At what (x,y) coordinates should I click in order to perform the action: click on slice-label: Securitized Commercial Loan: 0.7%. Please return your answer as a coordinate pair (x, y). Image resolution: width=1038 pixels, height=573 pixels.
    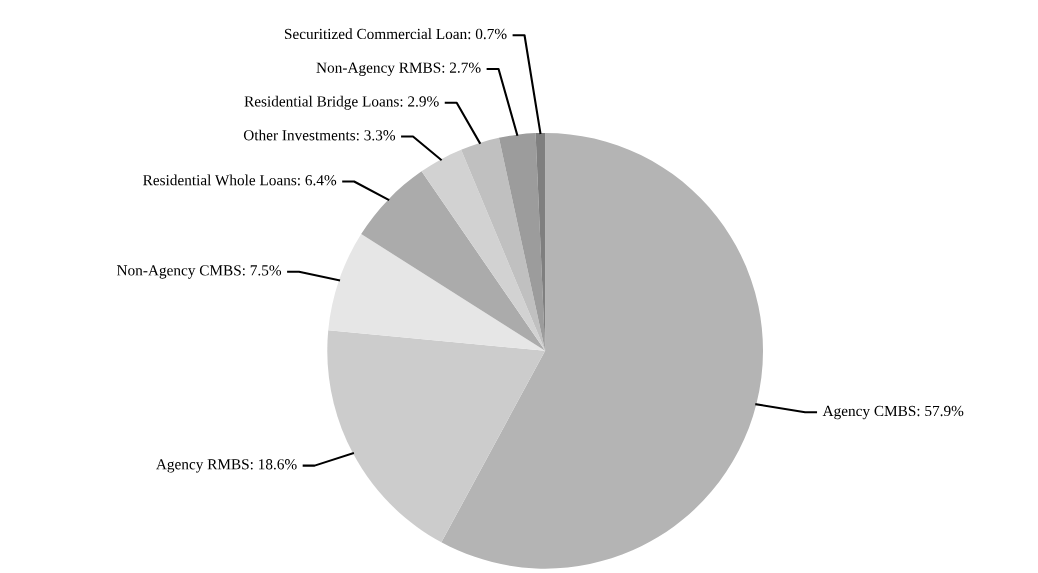
    Looking at the image, I should click on (395, 34).